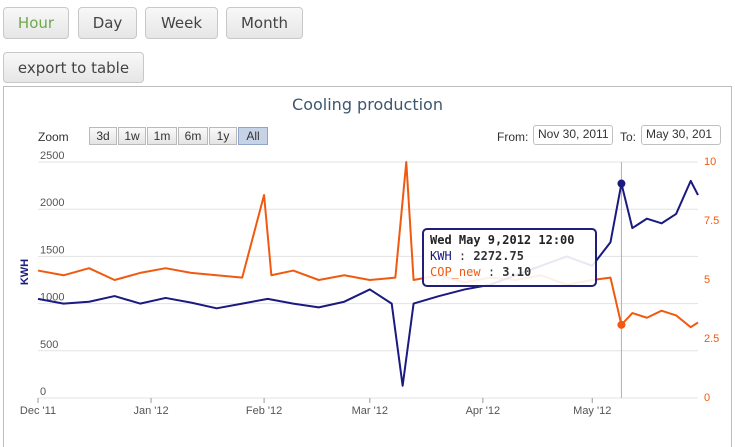  What do you see at coordinates (710, 162) in the screenshot?
I see `y2-tick-label: 10` at bounding box center [710, 162].